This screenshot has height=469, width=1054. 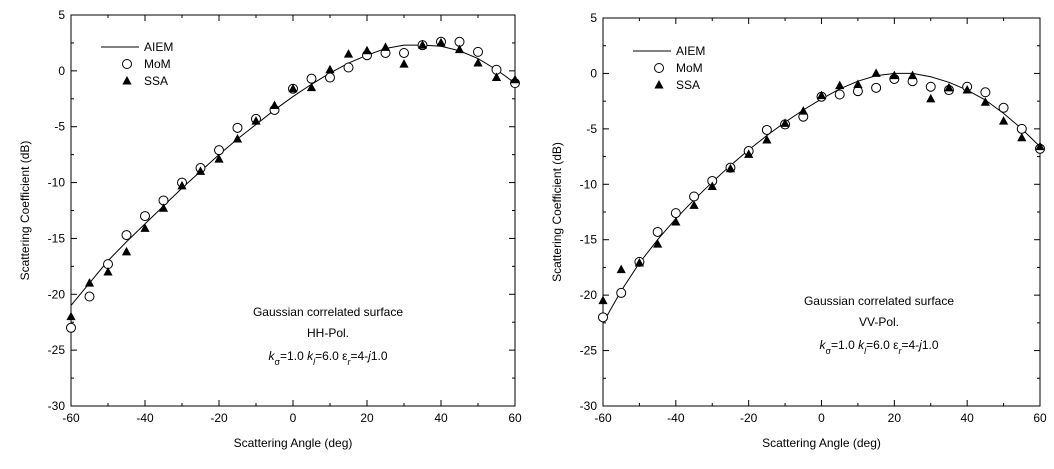 I want to click on x-tick-label: 20, so click(x=895, y=418).